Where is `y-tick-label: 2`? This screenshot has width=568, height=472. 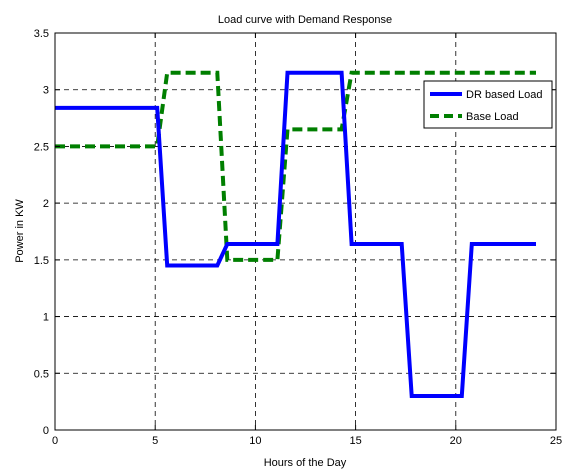
y-tick-label: 2 is located at coordinates (46, 204).